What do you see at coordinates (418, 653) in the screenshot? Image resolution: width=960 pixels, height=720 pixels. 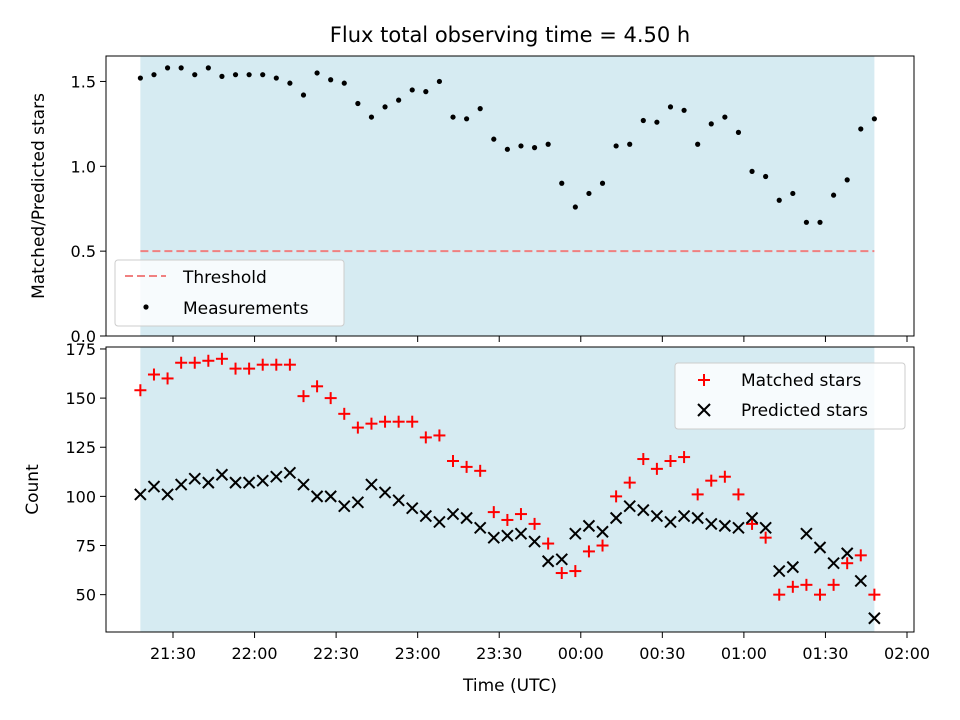 I see `x-tick-label: 23:00` at bounding box center [418, 653].